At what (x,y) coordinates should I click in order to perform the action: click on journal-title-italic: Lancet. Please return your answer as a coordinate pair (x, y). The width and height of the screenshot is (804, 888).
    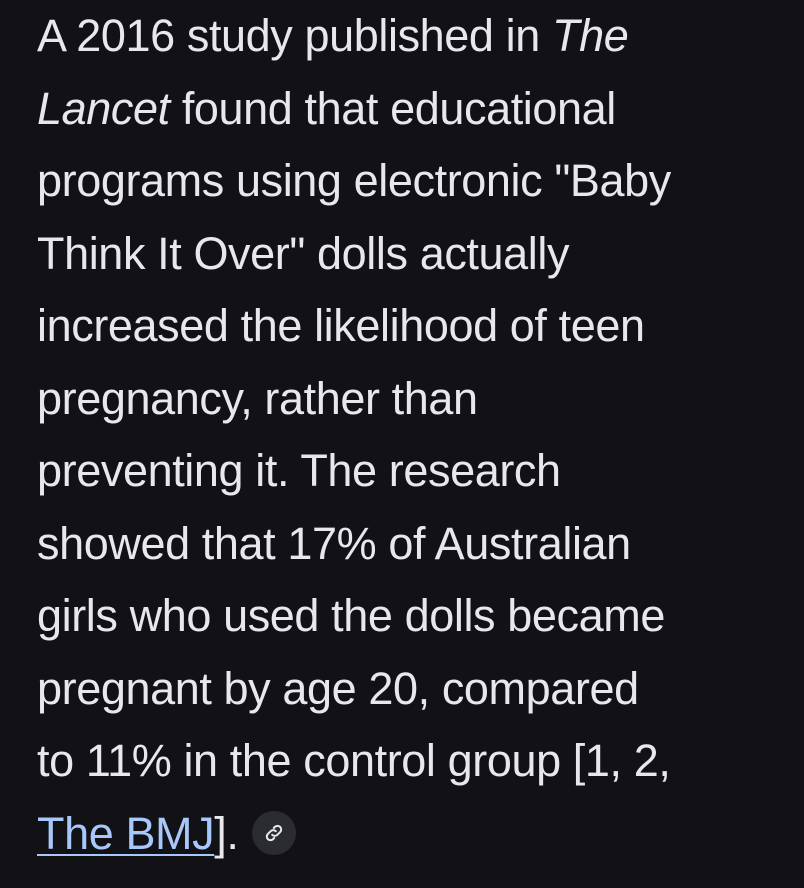
    Looking at the image, I should click on (103, 108).